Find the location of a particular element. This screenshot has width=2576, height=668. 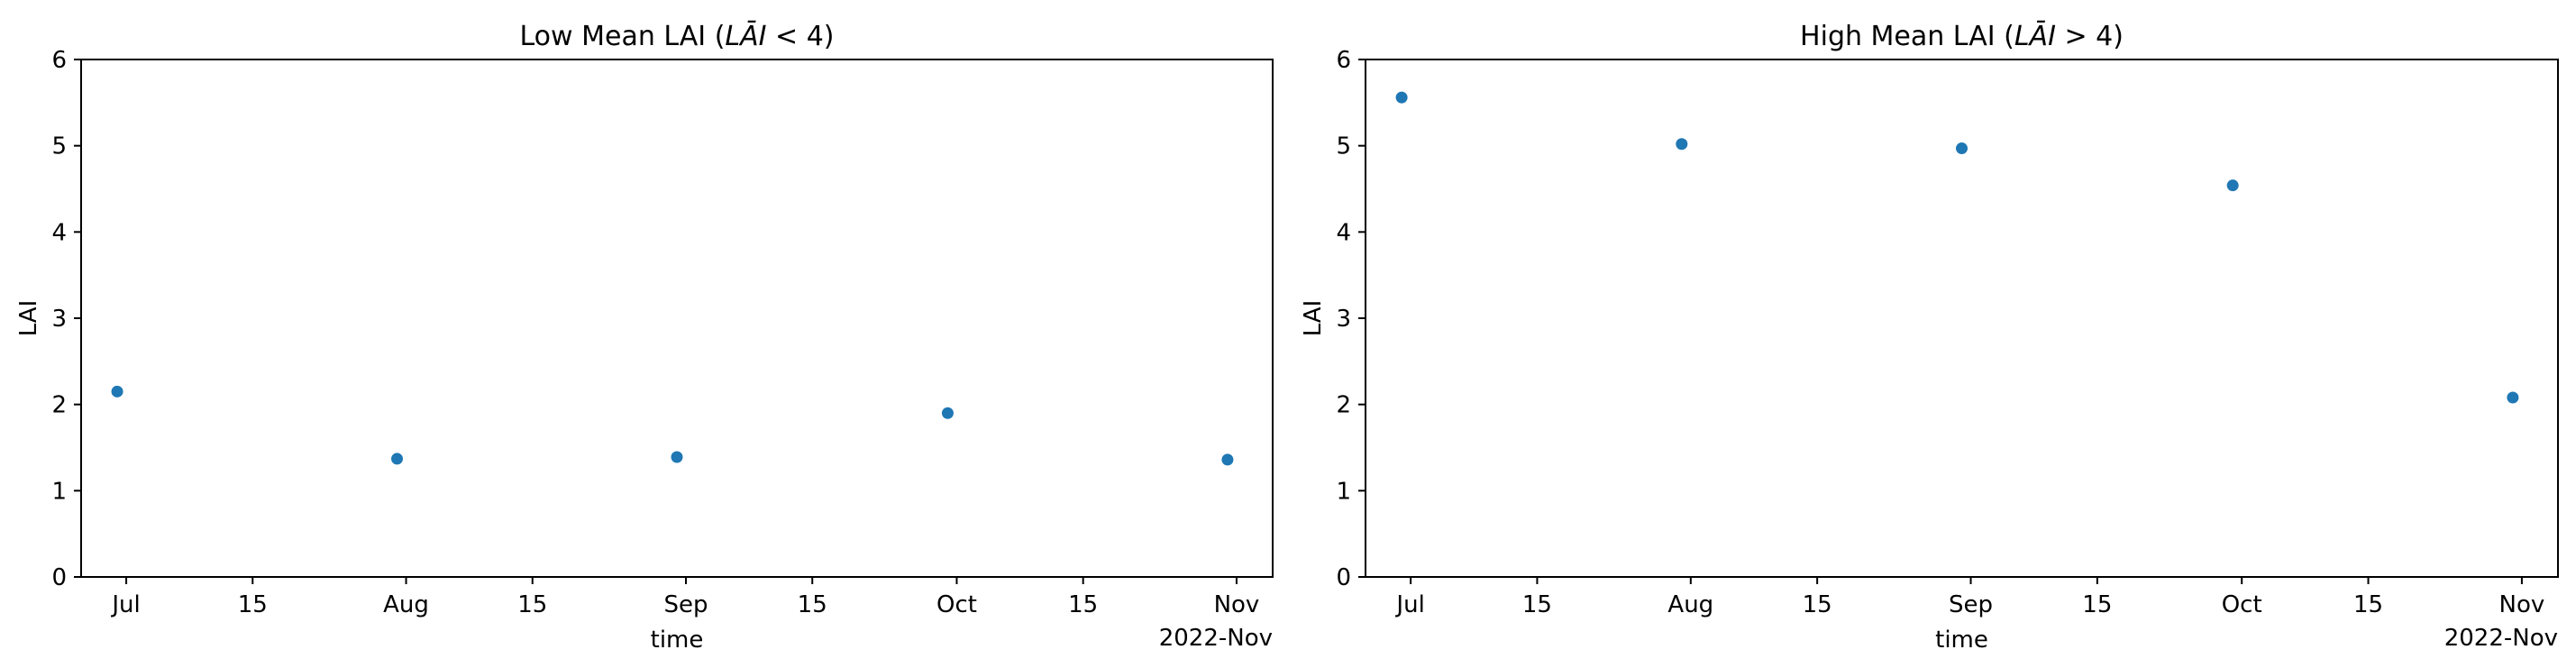

chart-title: Low Mean LAI (LĀI < 4) is located at coordinates (676, 36).